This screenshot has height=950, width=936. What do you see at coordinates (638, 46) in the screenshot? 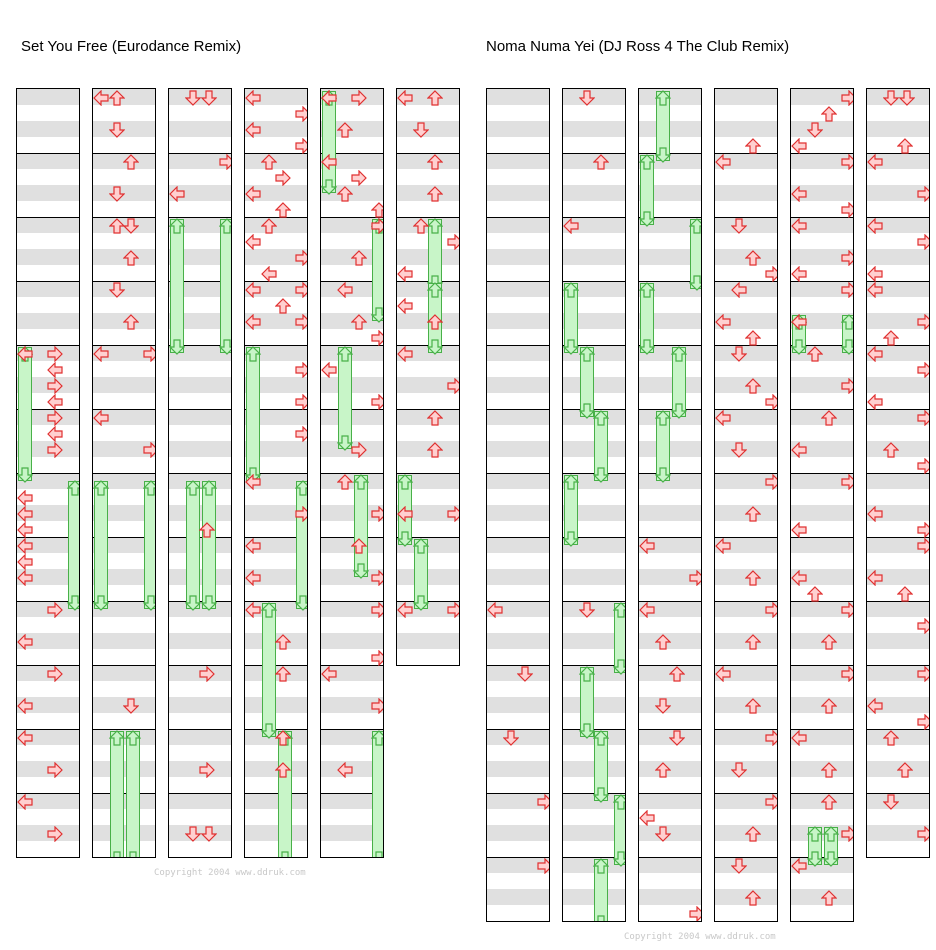
I see `chart-right-title: Noma Numa Yei (DJ Ross 4 The Club Remix)` at bounding box center [638, 46].